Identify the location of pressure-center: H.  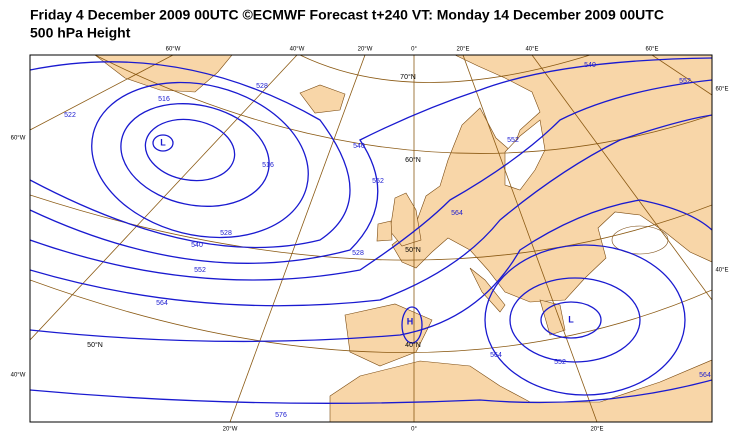
(410, 321).